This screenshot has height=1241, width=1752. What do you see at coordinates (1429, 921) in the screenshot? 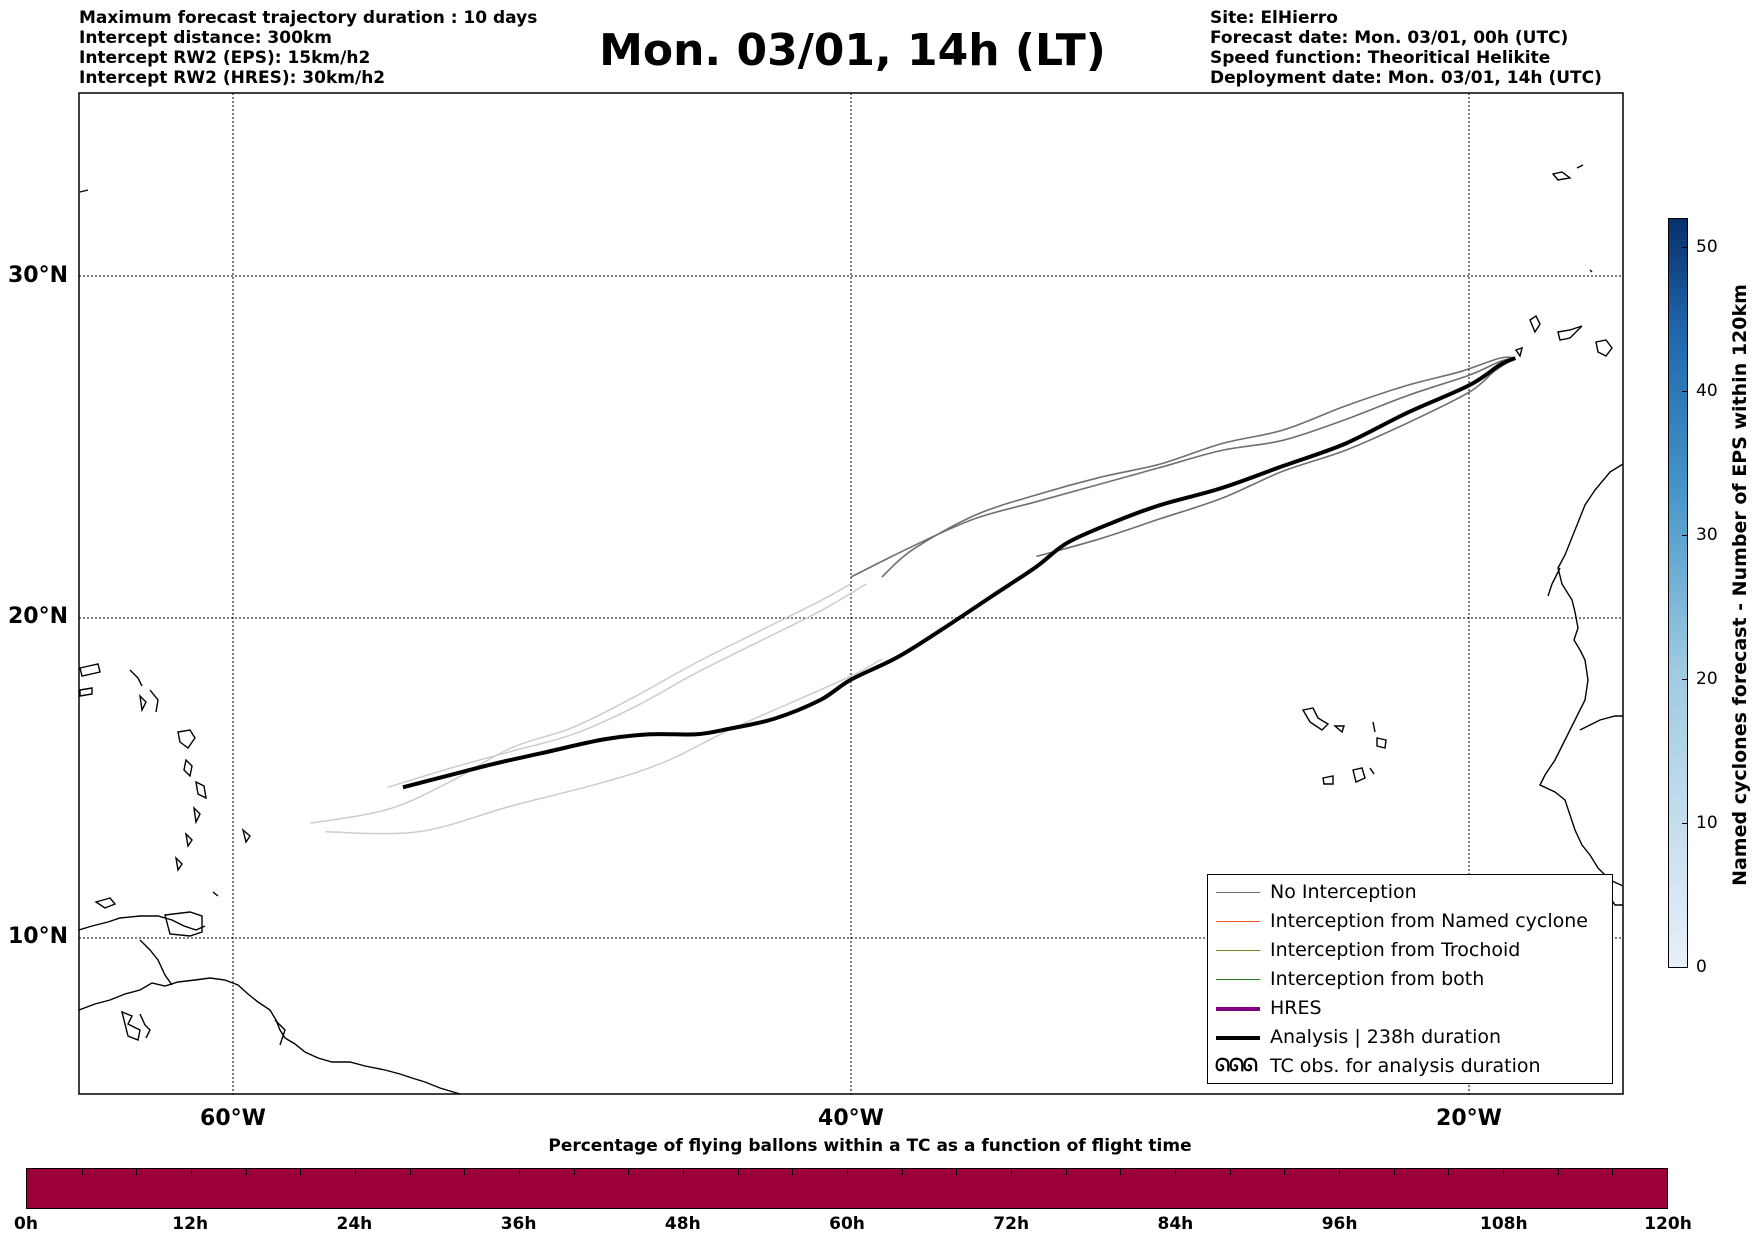
I see `legend-label: Interception from Named cyclone` at bounding box center [1429, 921].